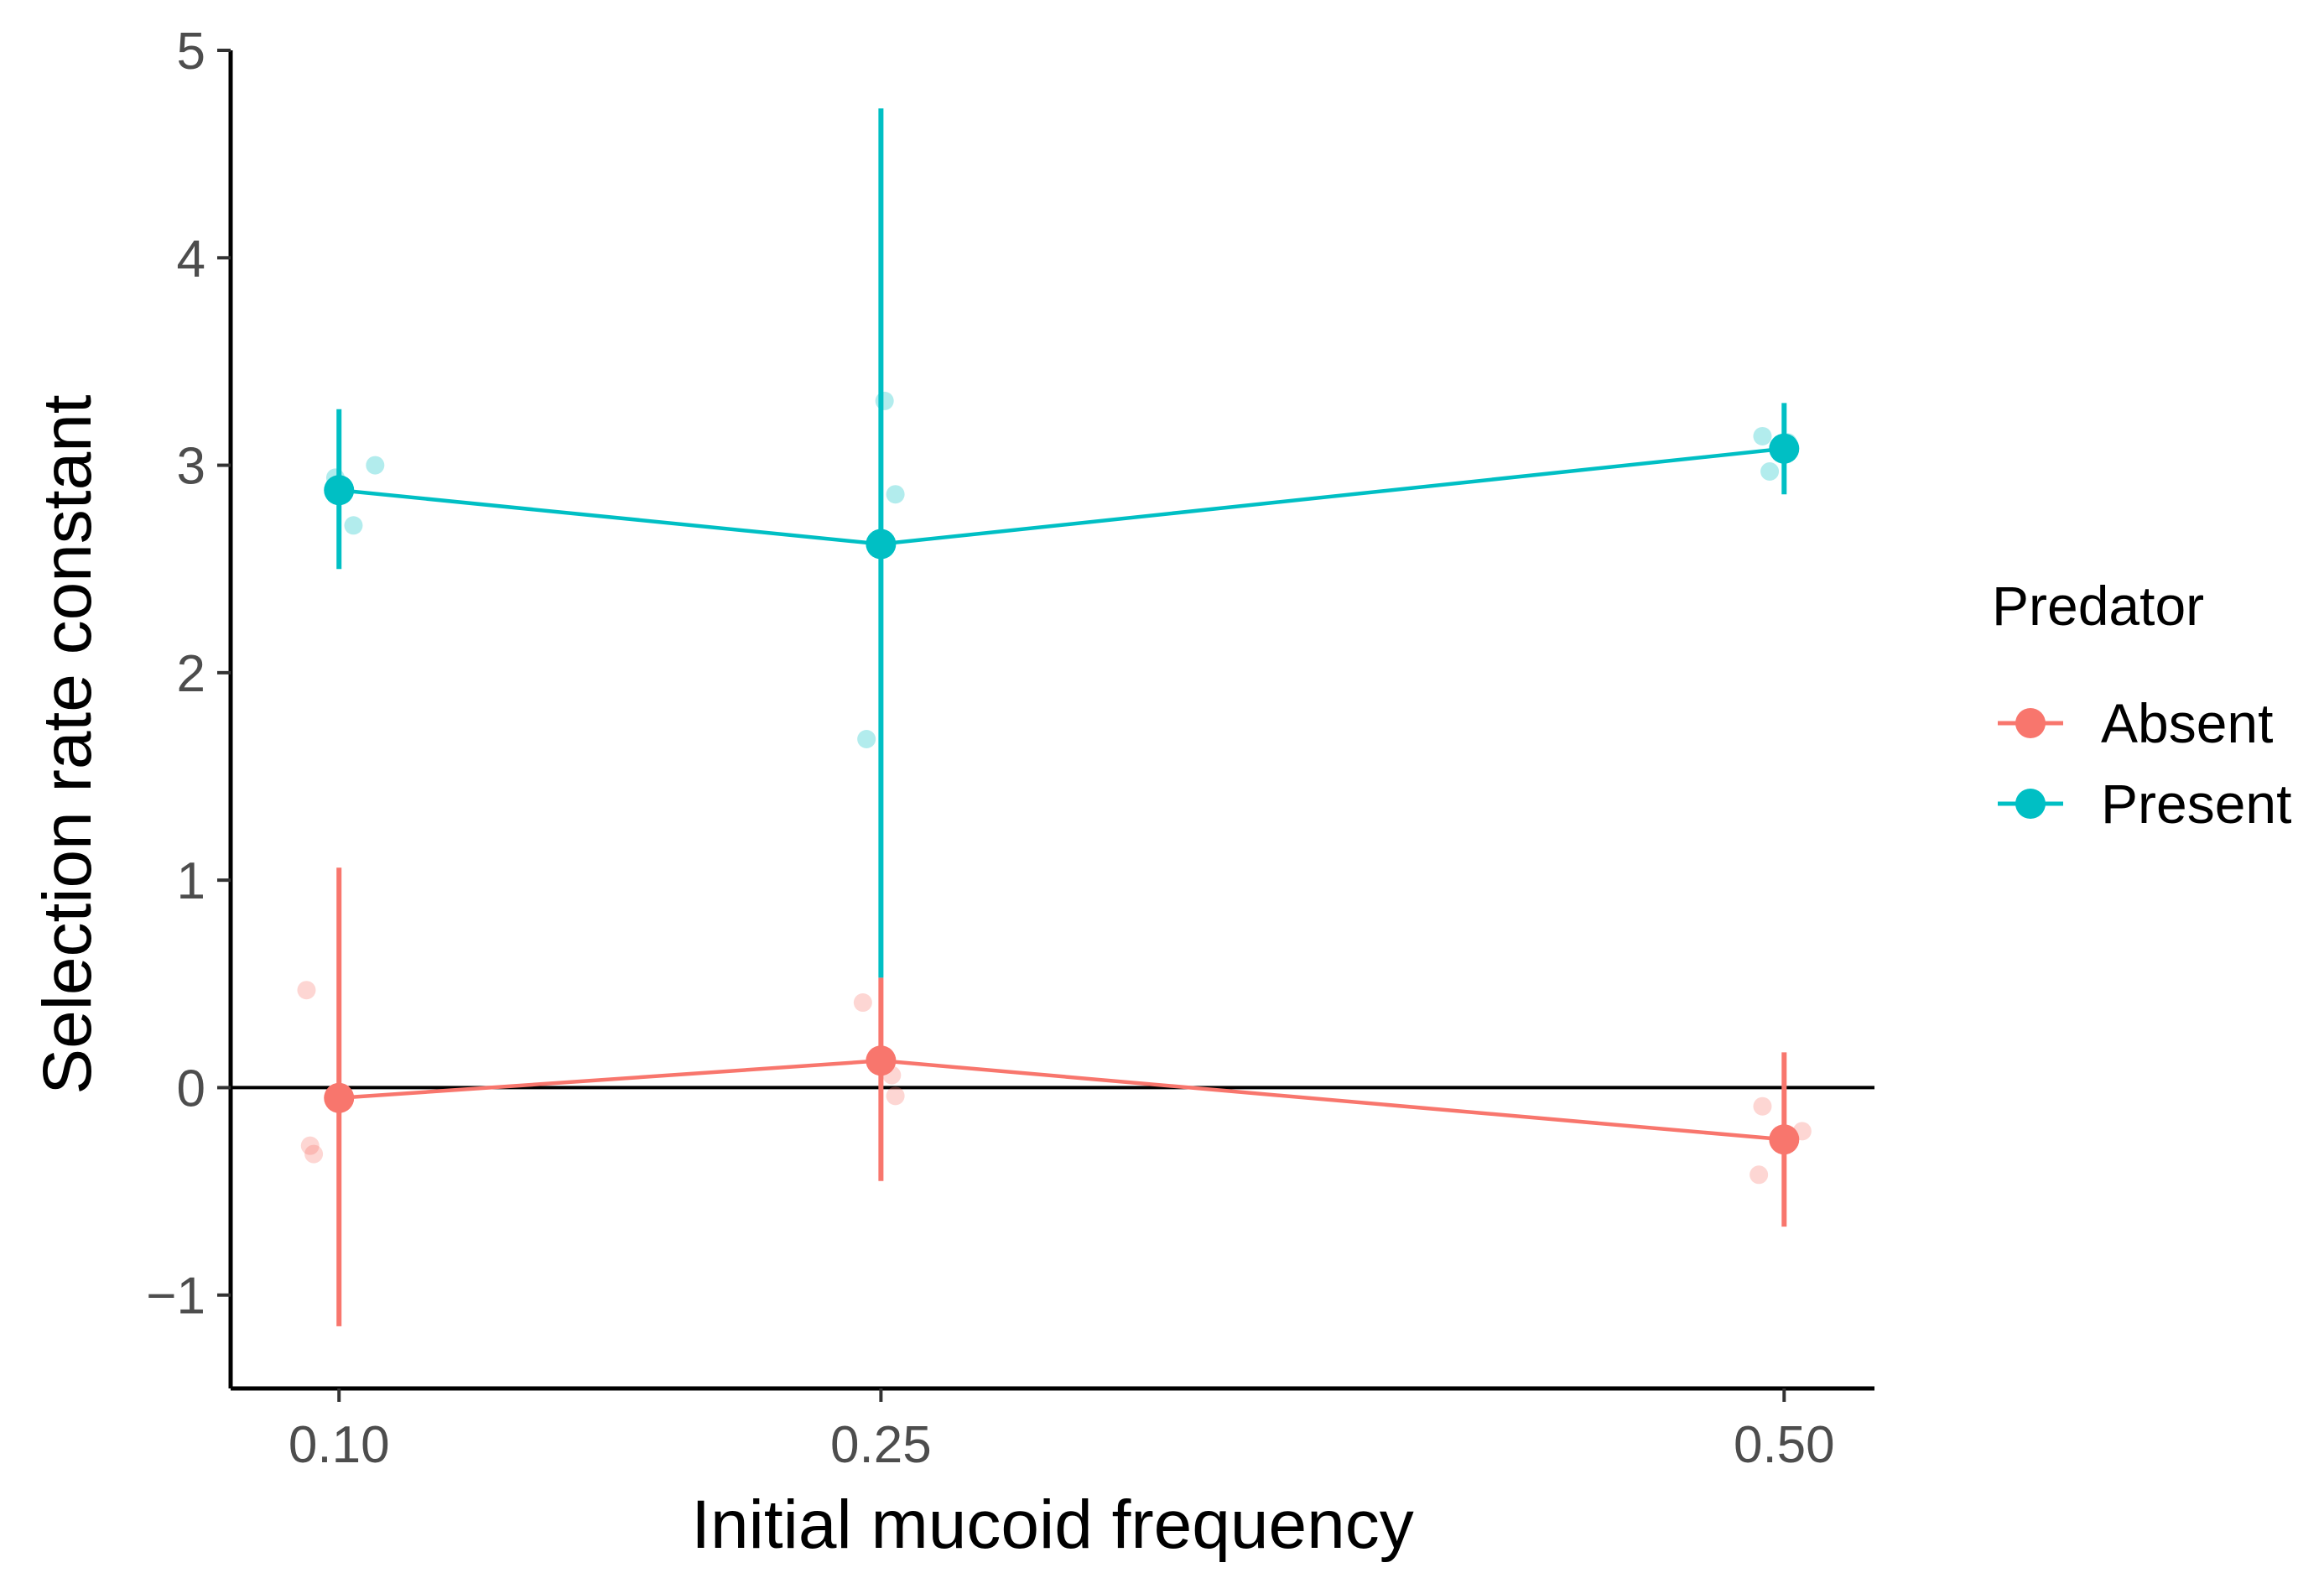  What do you see at coordinates (2098, 606) in the screenshot?
I see `legend-title: Predator` at bounding box center [2098, 606].